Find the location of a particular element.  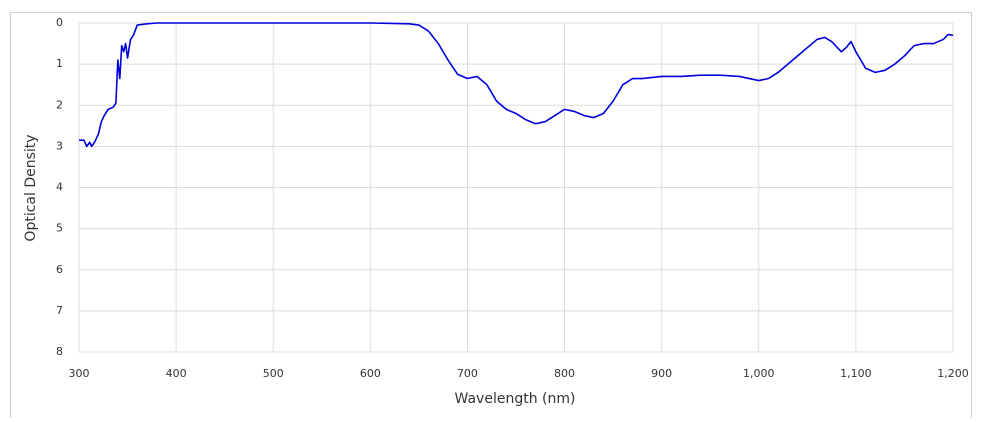

x-tick-label: 500 is located at coordinates (273, 373).